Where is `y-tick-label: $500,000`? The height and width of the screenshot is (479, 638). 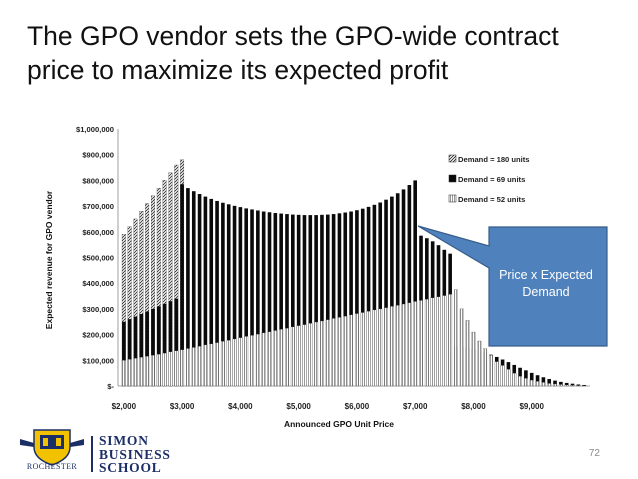
y-tick-label: $500,000 is located at coordinates (98, 258).